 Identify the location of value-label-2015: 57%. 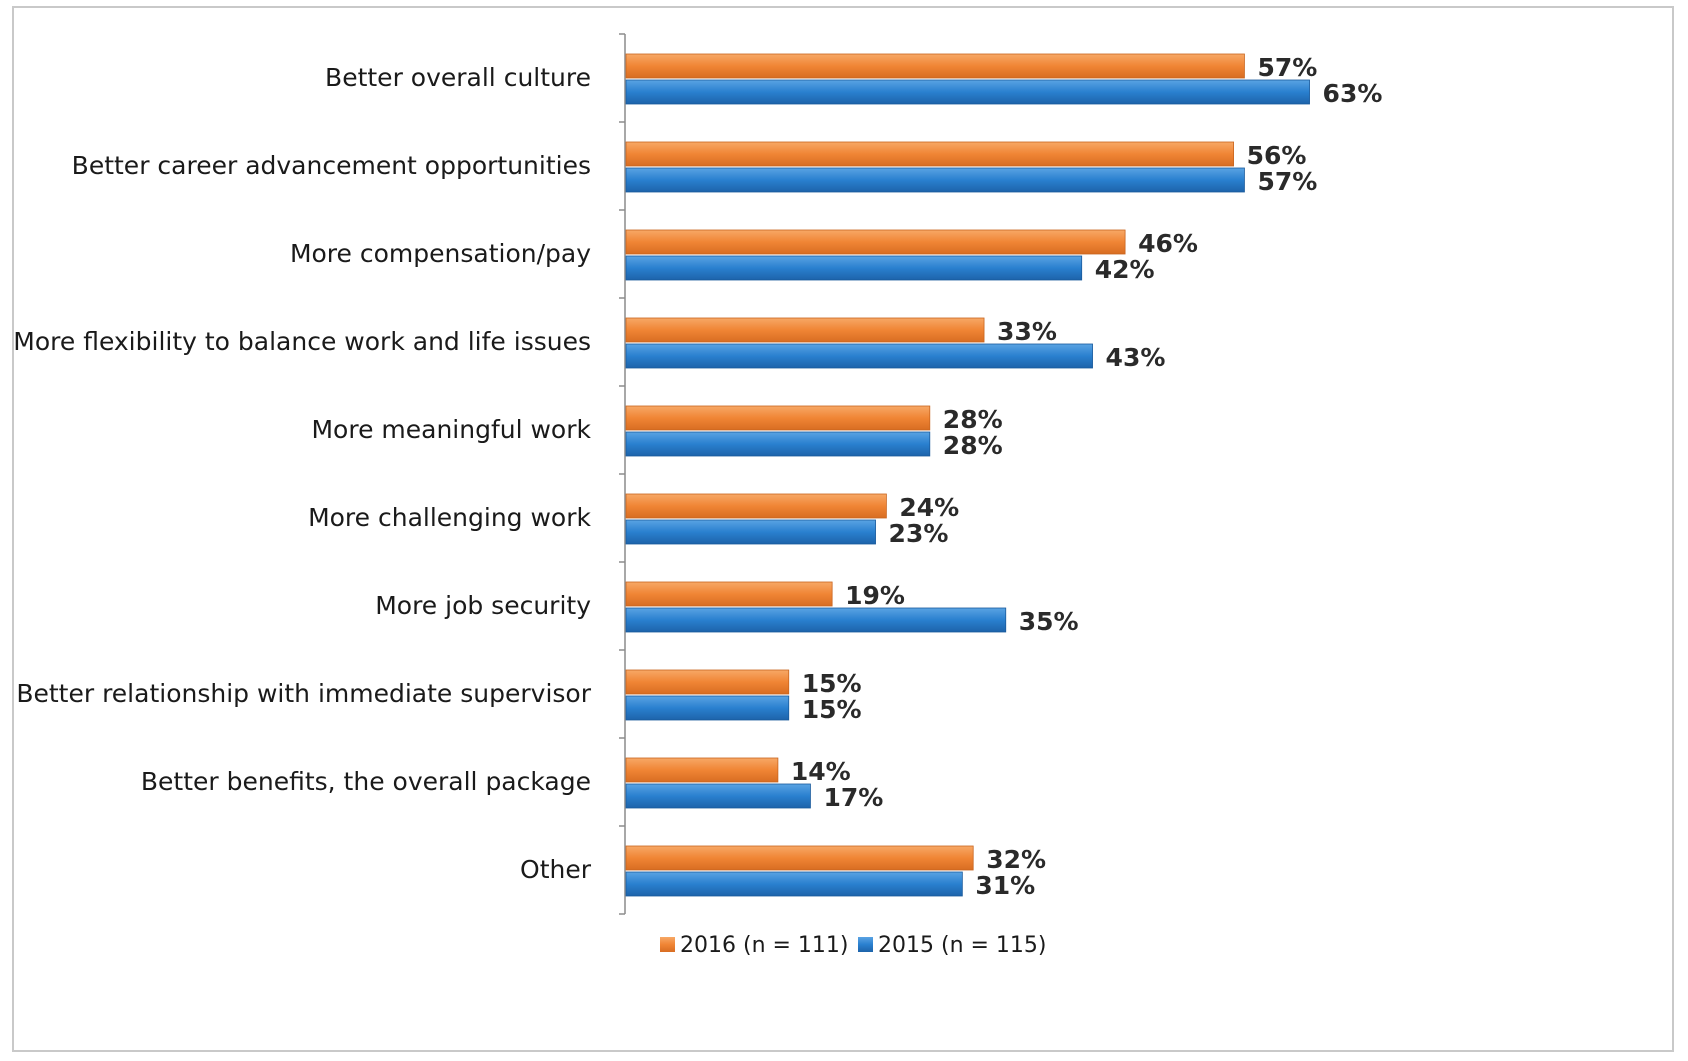
(1287, 181).